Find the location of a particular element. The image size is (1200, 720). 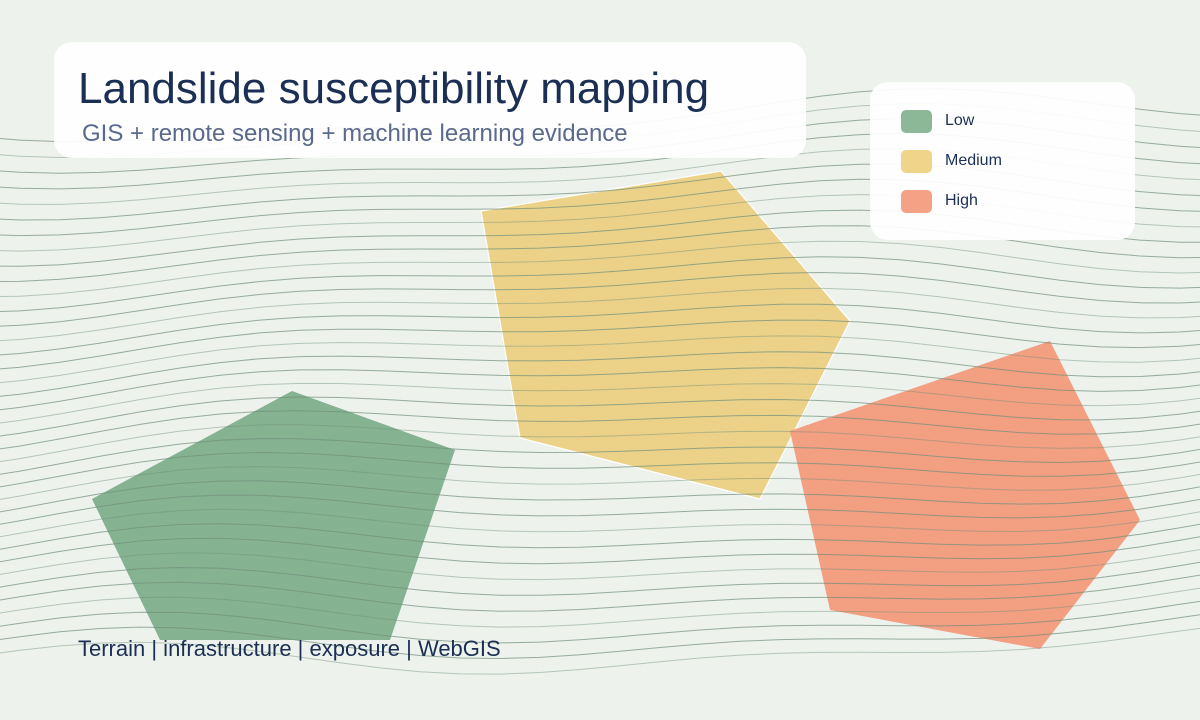

zone-low is located at coordinates (273, 515).